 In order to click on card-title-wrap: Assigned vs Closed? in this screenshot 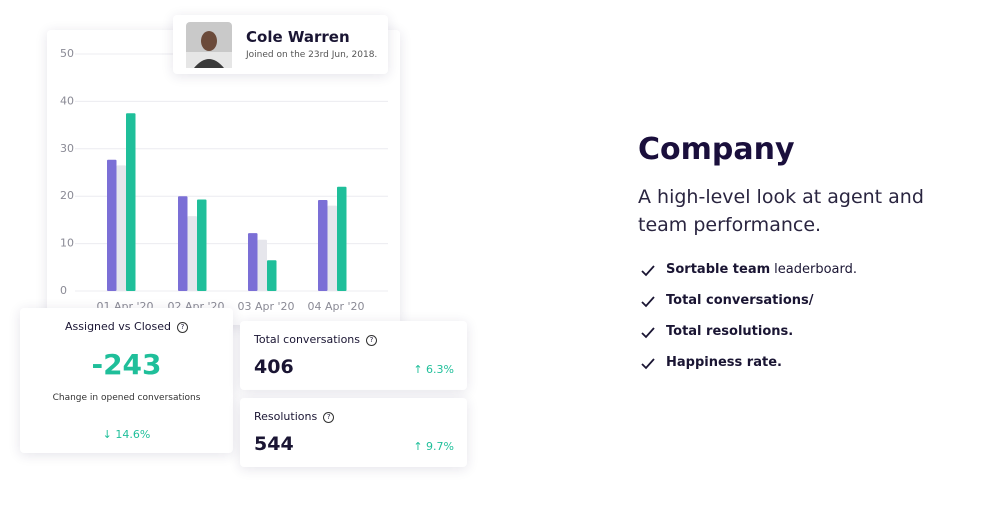, I will do `click(126, 326)`.